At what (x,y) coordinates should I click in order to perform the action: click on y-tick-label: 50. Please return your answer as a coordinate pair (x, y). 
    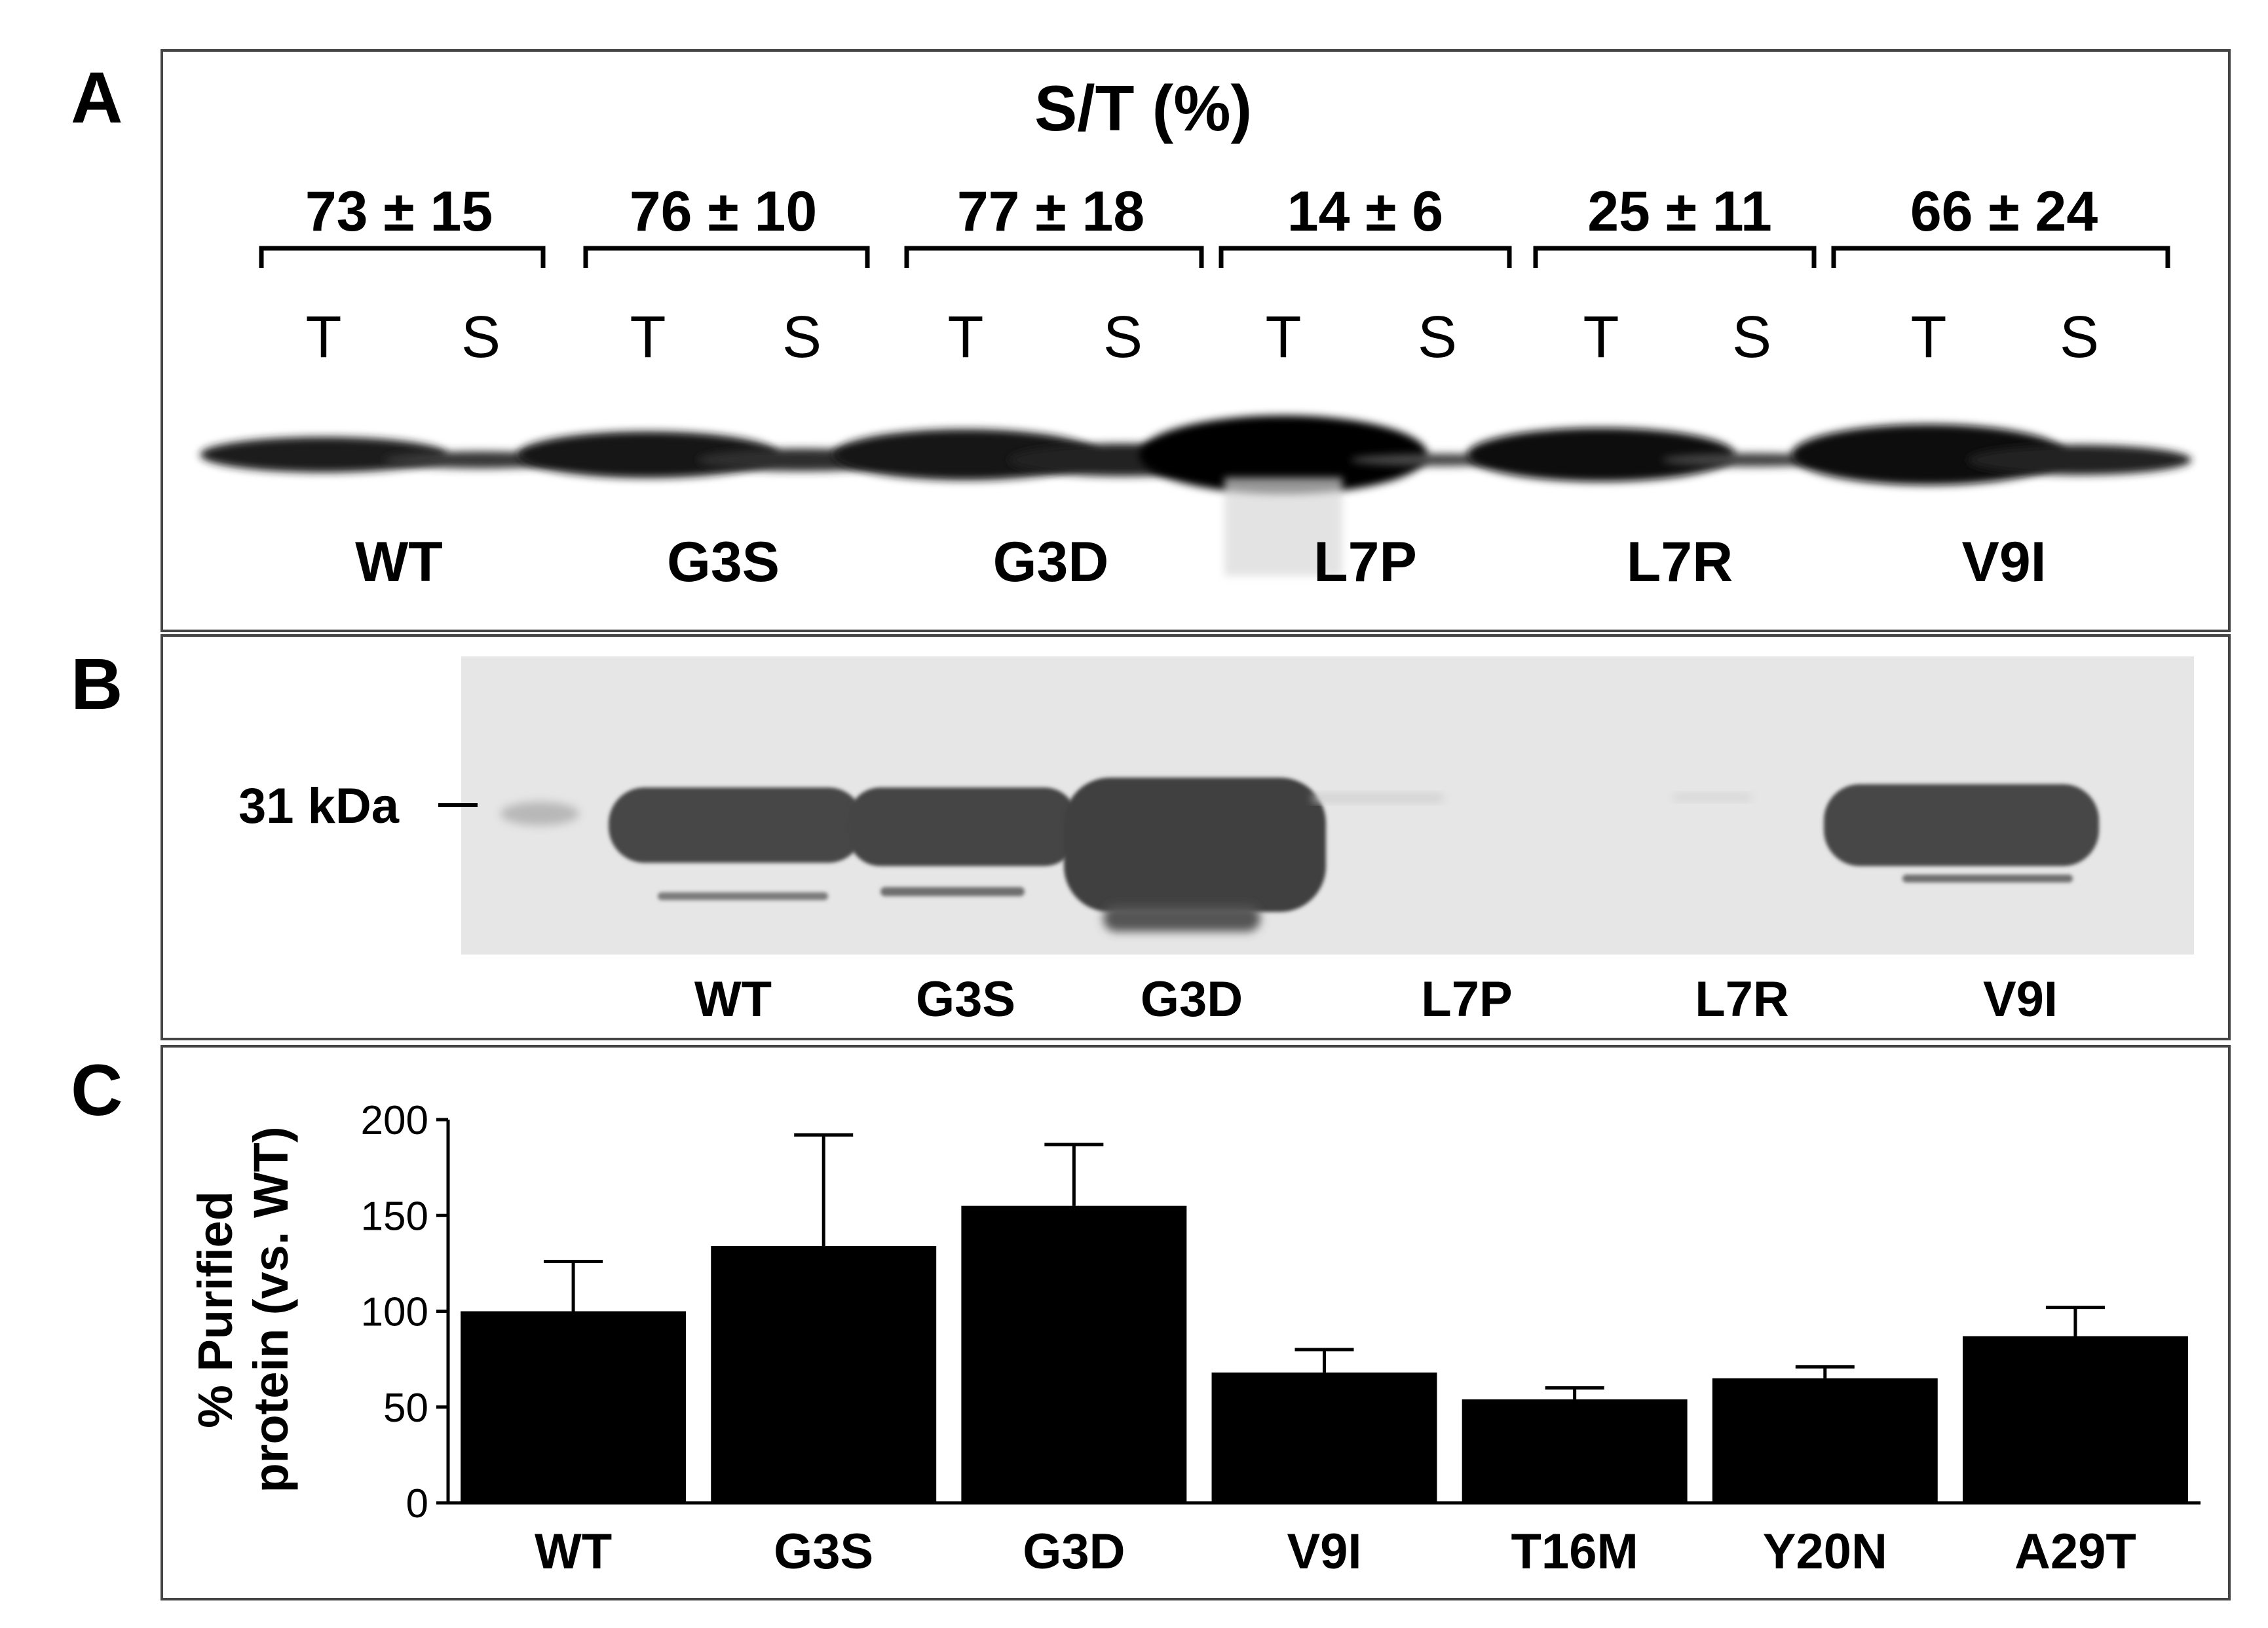
    Looking at the image, I should click on (405, 1408).